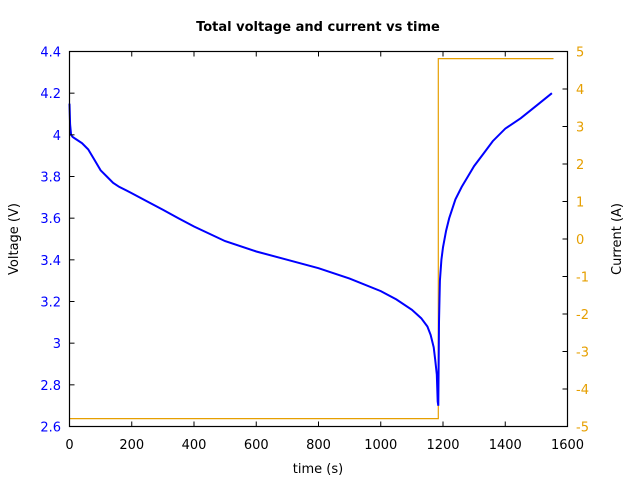 This screenshot has width=640, height=480. I want to click on x-tick-label: 1600, so click(567, 445).